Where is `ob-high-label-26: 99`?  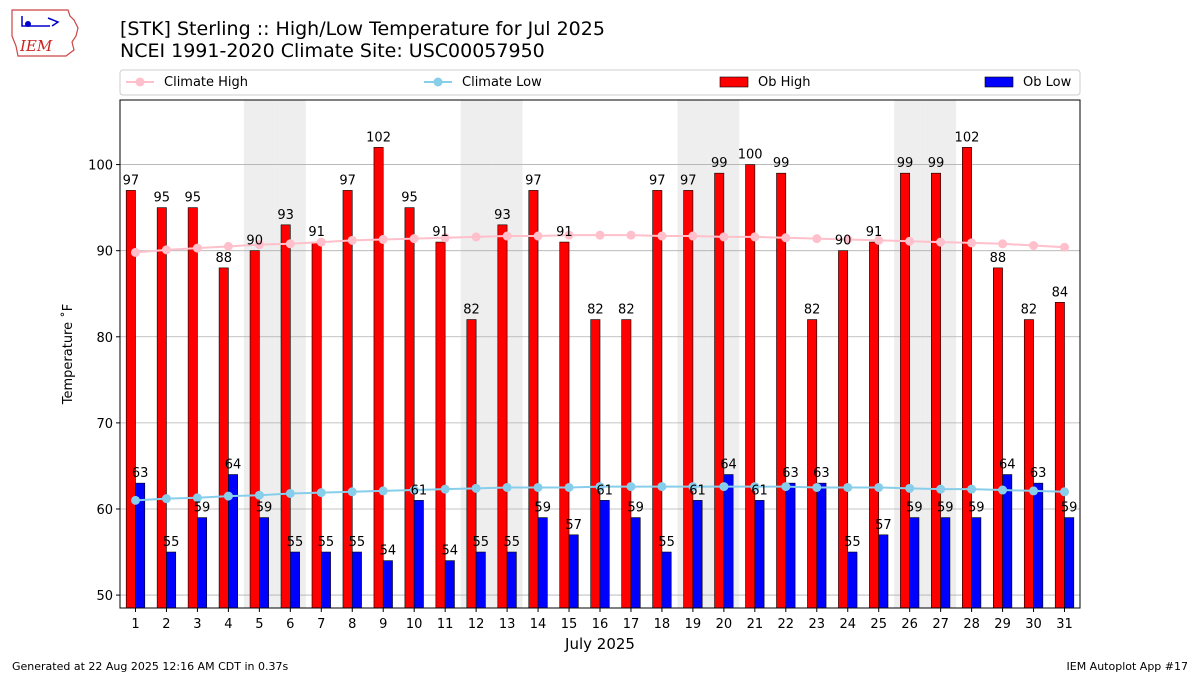 ob-high-label-26: 99 is located at coordinates (905, 163).